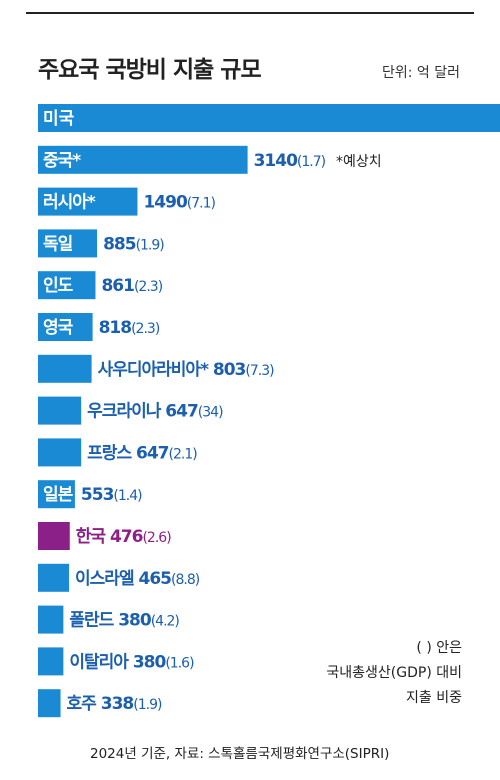  I want to click on bar-호주, so click(49, 703).